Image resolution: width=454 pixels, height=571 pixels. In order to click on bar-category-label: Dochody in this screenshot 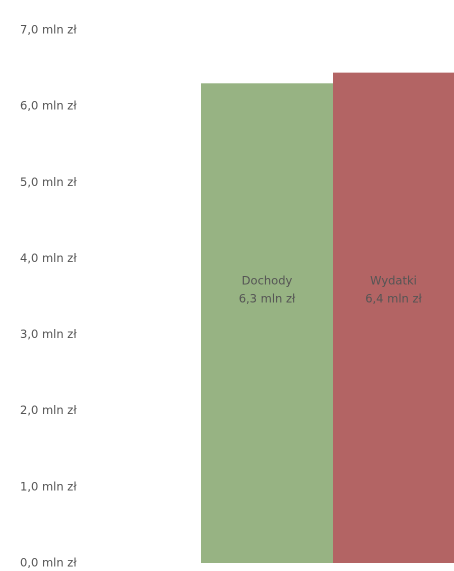, I will do `click(267, 281)`.